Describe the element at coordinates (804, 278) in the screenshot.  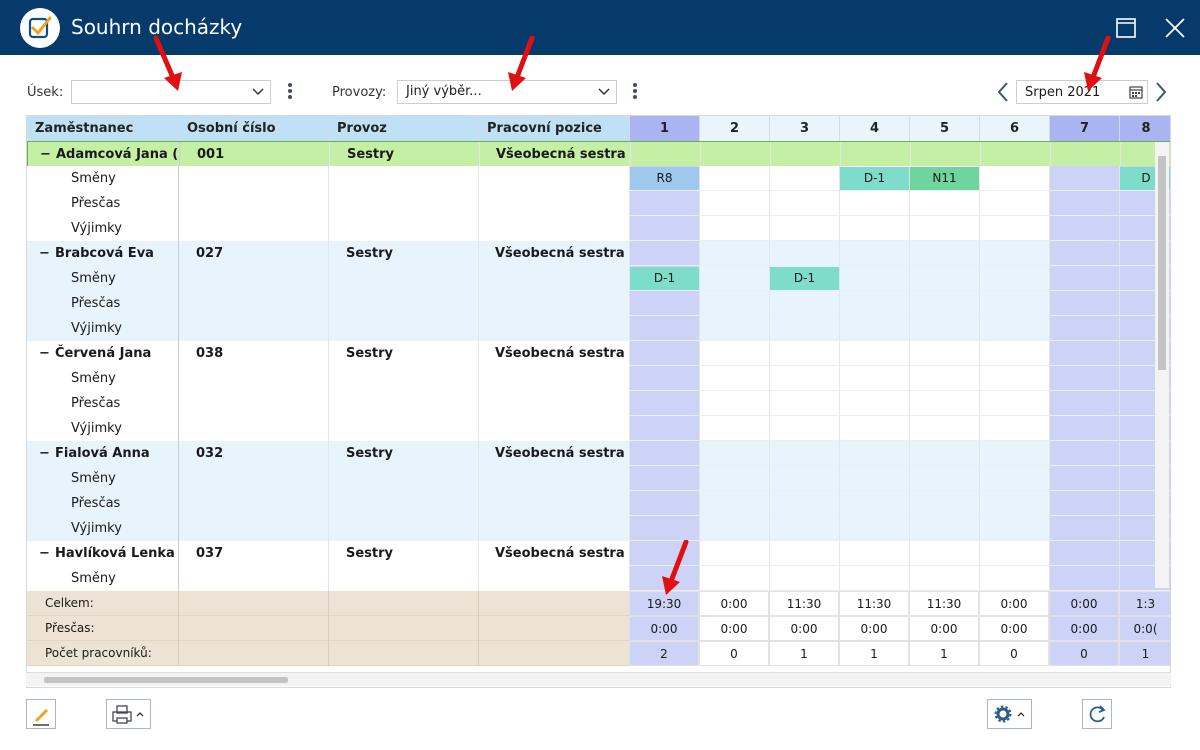
I see `shift-badge: D-1` at that location.